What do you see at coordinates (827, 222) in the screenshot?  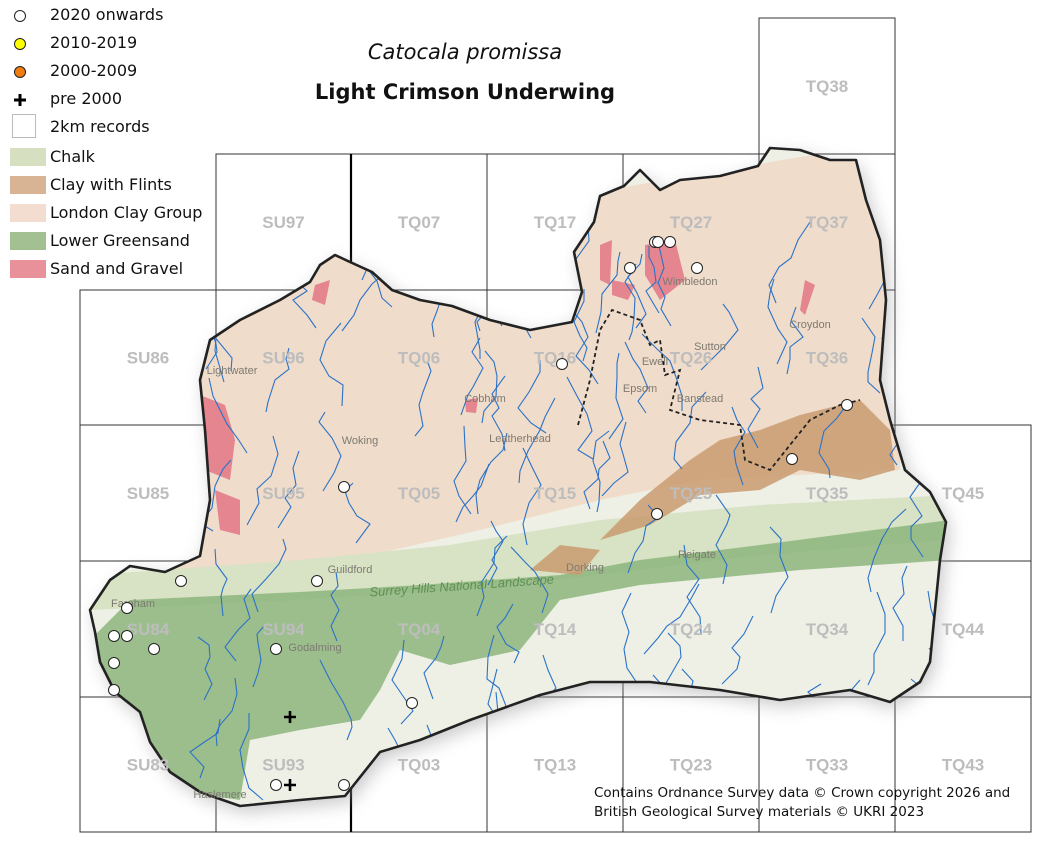 I see `grid-label: TQ37` at bounding box center [827, 222].